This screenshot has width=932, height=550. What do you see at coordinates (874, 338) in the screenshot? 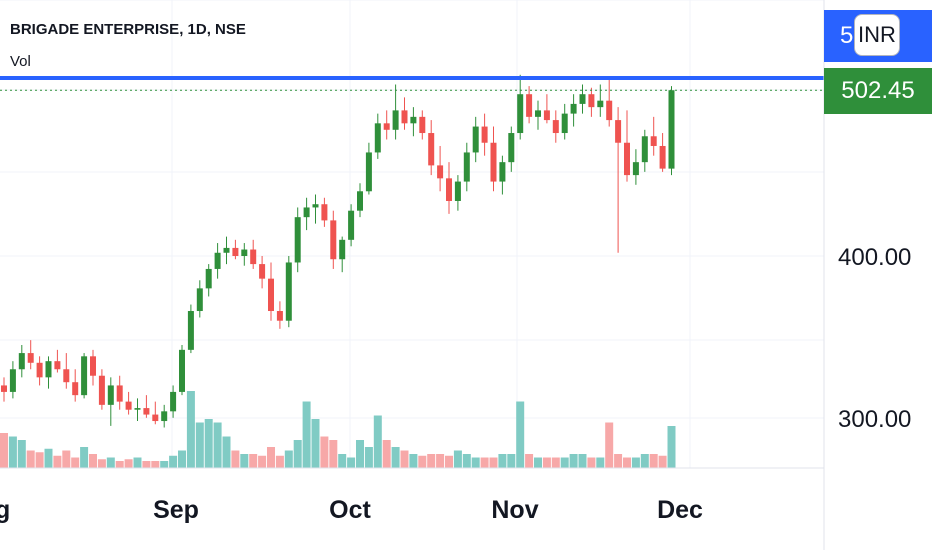
I see `price-axis: 300.00 400.00` at bounding box center [874, 338].